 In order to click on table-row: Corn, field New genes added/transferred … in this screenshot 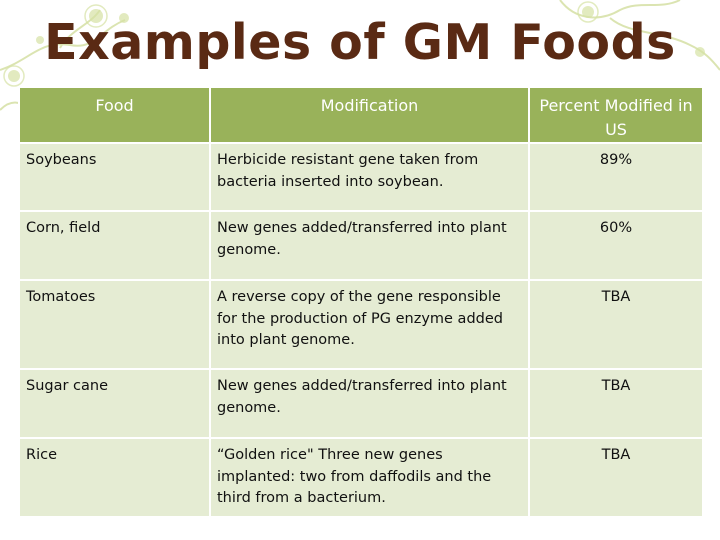, I will do `click(361, 245)`.